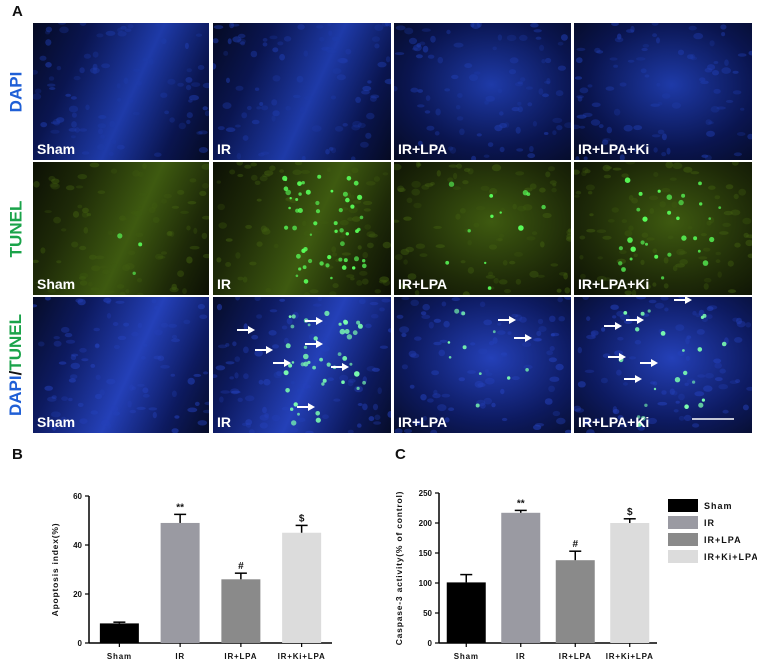  I want to click on micrograph-merge-3: IR+LPA+Ki, so click(663, 365).